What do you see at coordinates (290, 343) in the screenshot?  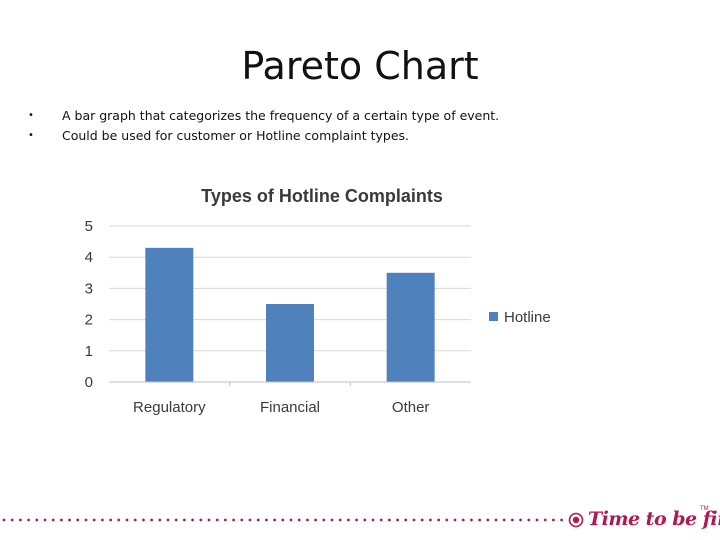 I see `bar-financial` at bounding box center [290, 343].